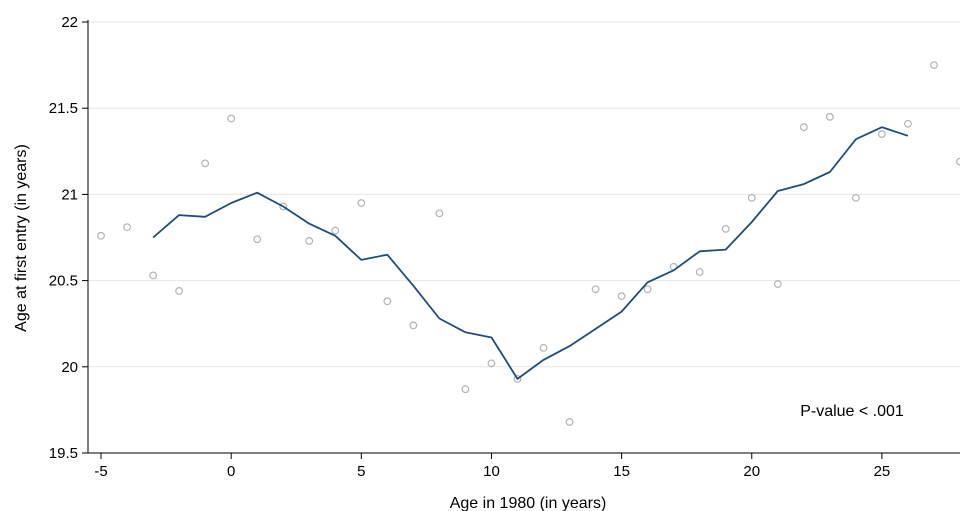 The width and height of the screenshot is (960, 511). I want to click on y-tick-label: 20.5, so click(63, 281).